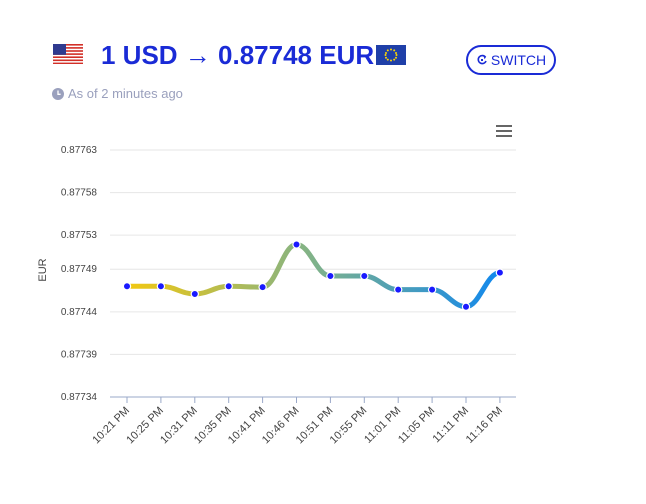 This screenshot has height=504, width=646. Describe the element at coordinates (79, 193) in the screenshot. I see `y-tick-label: 0.87758` at that location.